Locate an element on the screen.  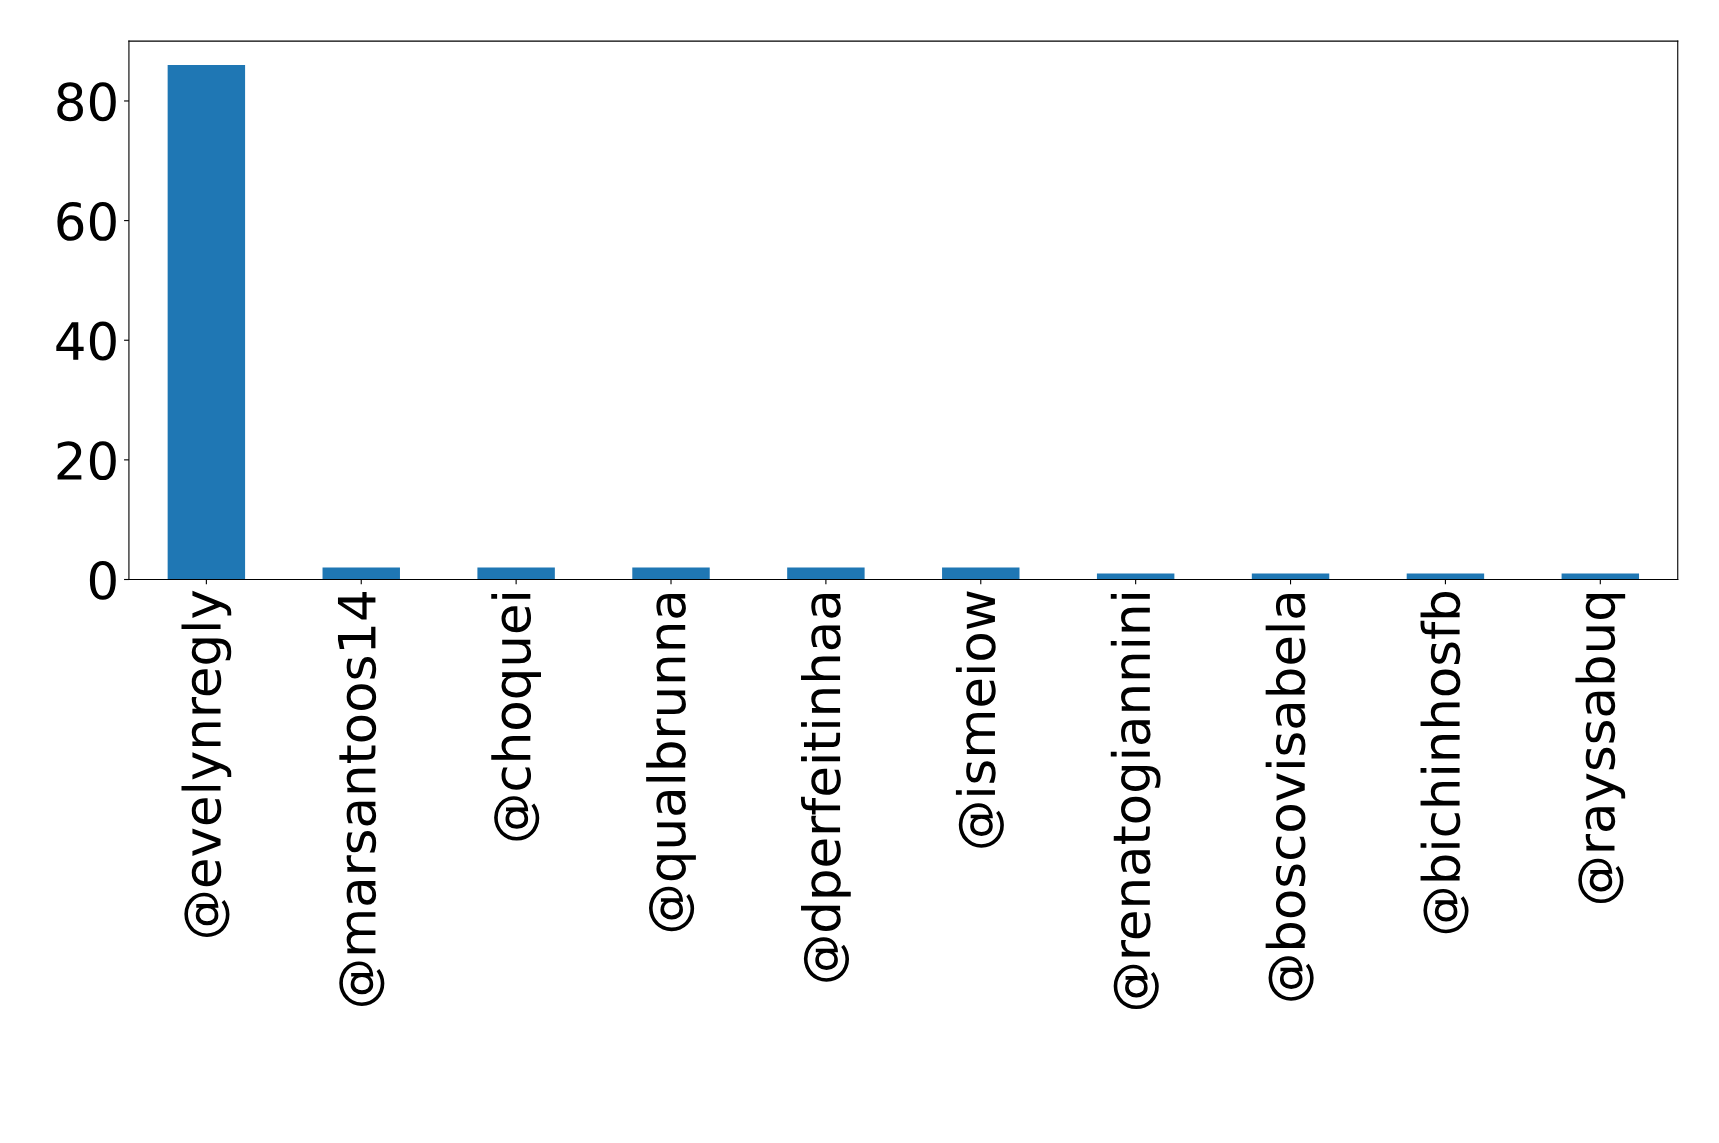
y-tick-label: 60 is located at coordinates (86, 221).